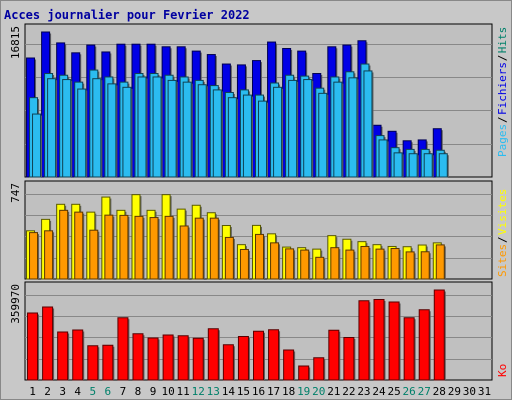  I want to click on x-tick-label: 10, so click(167, 391).